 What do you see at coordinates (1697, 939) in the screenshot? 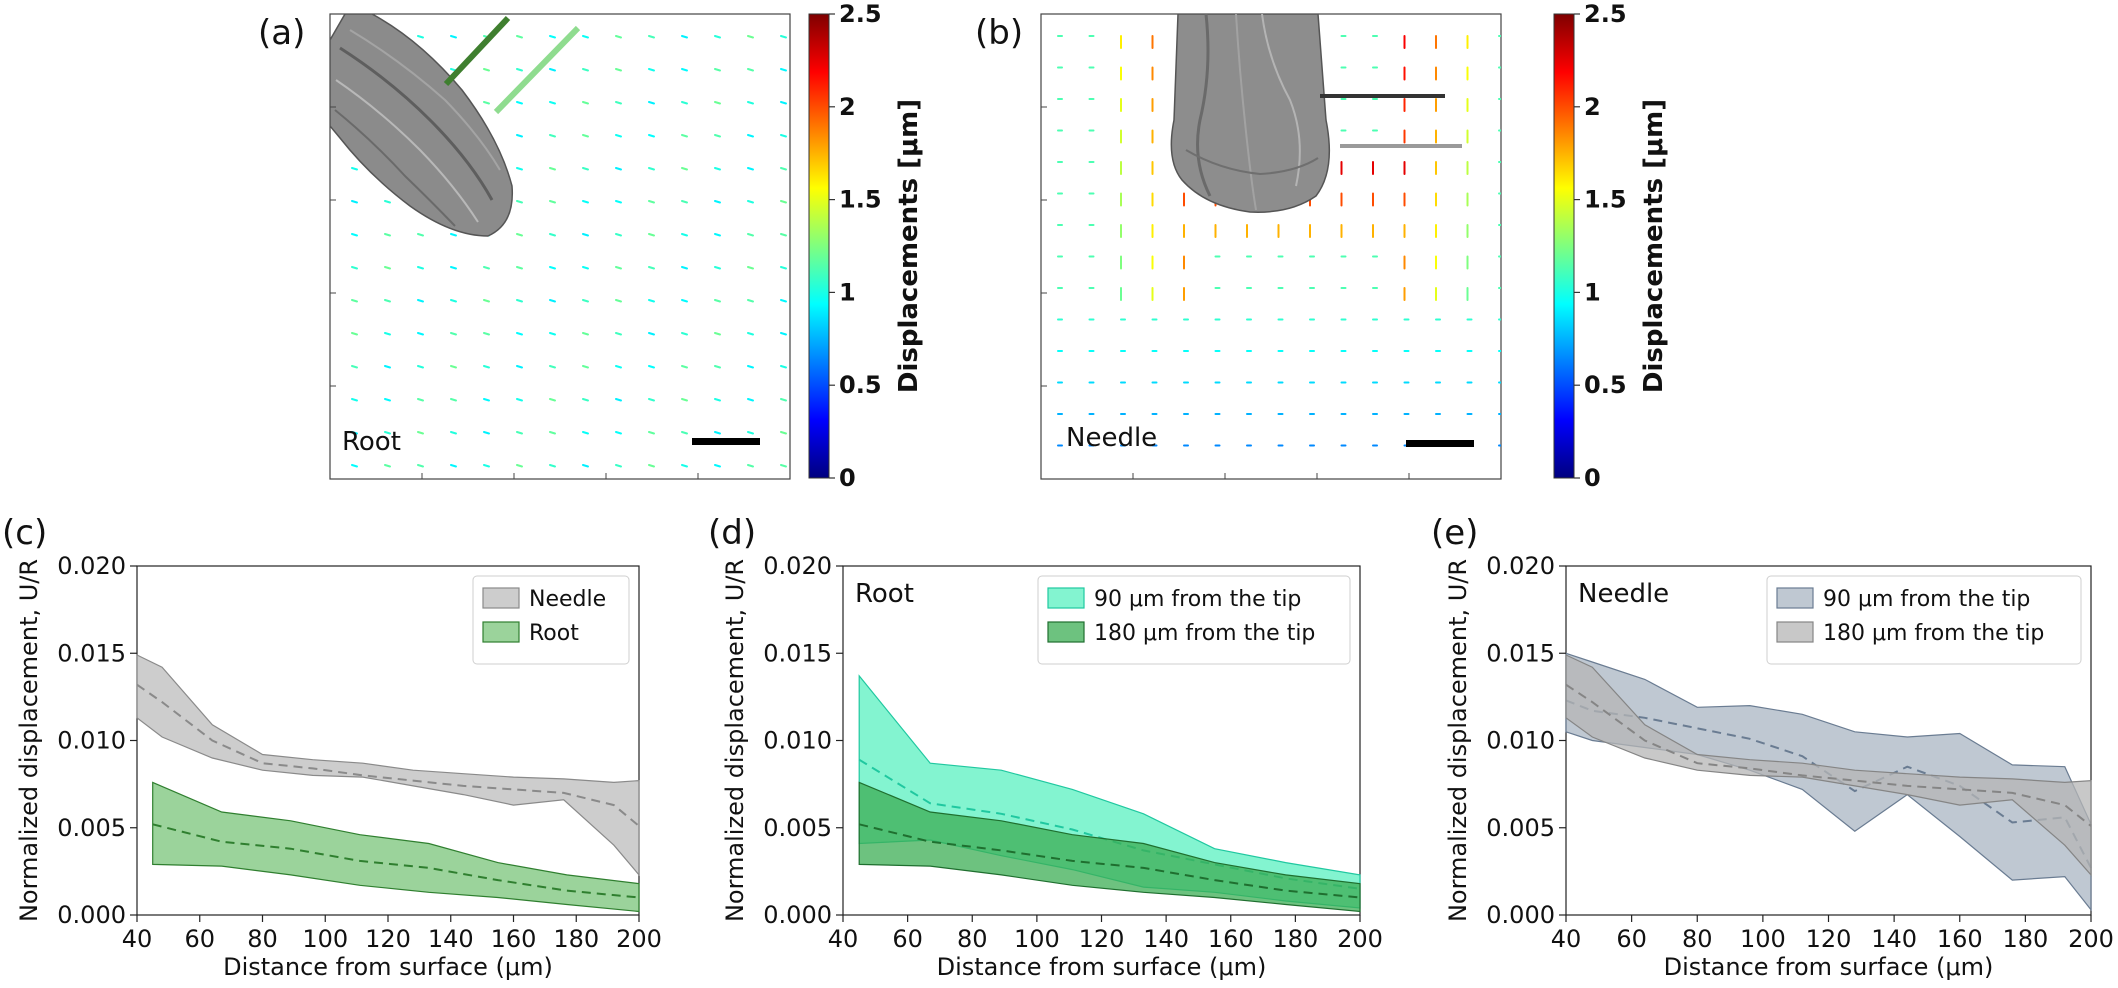
I see `x-tick-label: 80` at bounding box center [1697, 939].